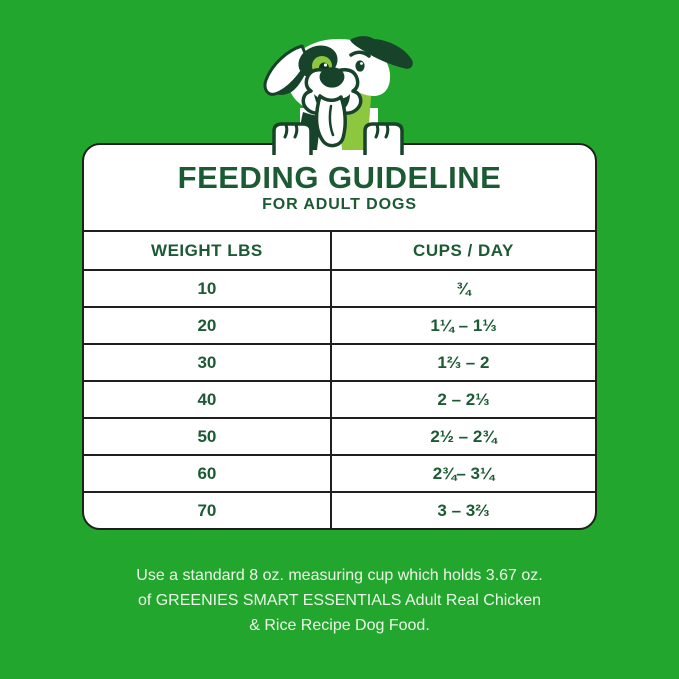  What do you see at coordinates (332, 77) in the screenshot?
I see `dog-nose` at bounding box center [332, 77].